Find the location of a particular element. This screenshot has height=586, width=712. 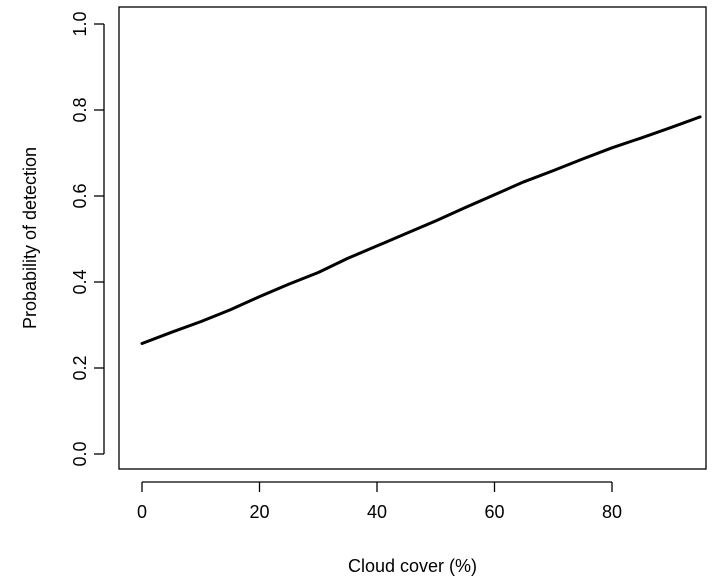

y-axis-title: Probability of detection is located at coordinates (30, 238).